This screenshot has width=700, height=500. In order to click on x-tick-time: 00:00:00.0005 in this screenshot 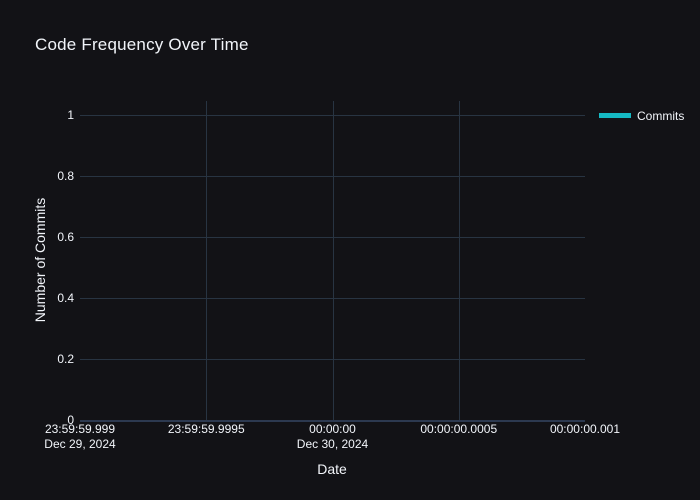, I will do `click(459, 429)`.